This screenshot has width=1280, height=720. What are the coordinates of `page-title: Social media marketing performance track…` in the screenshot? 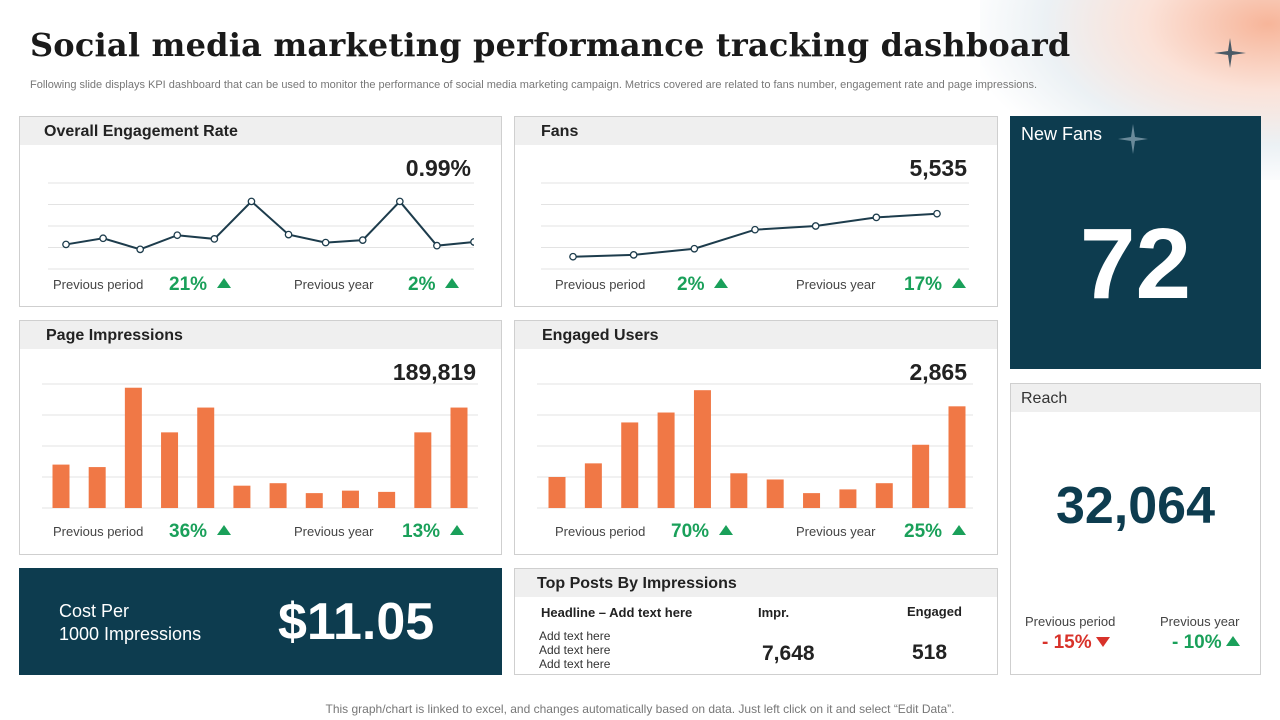 It's located at (550, 45).